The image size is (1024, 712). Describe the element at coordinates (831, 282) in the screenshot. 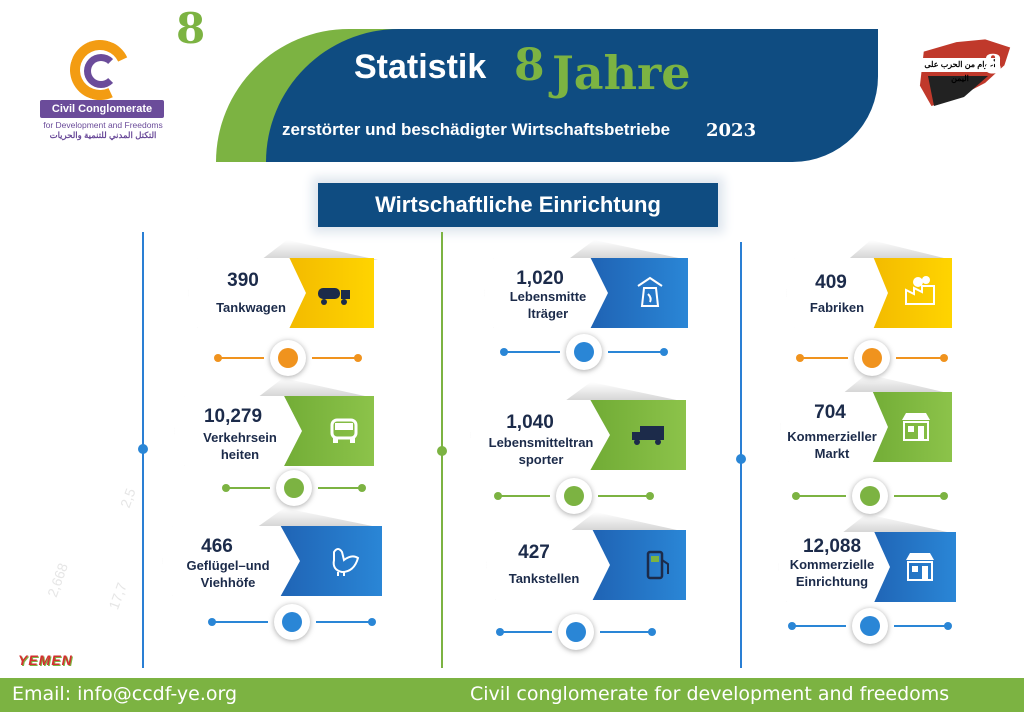

I see `stat-value: 409` at that location.